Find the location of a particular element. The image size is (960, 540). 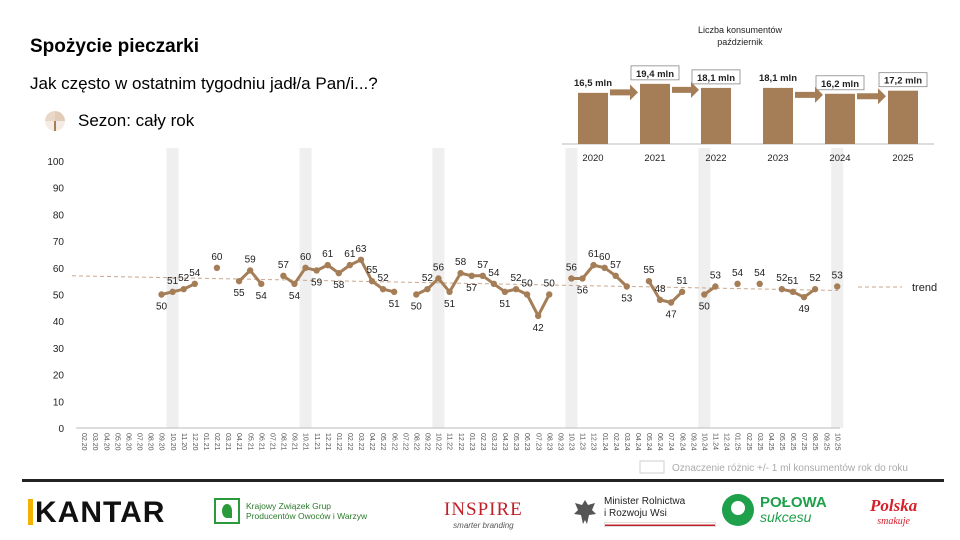

x-tick-label: 08.25 is located at coordinates (814, 442).